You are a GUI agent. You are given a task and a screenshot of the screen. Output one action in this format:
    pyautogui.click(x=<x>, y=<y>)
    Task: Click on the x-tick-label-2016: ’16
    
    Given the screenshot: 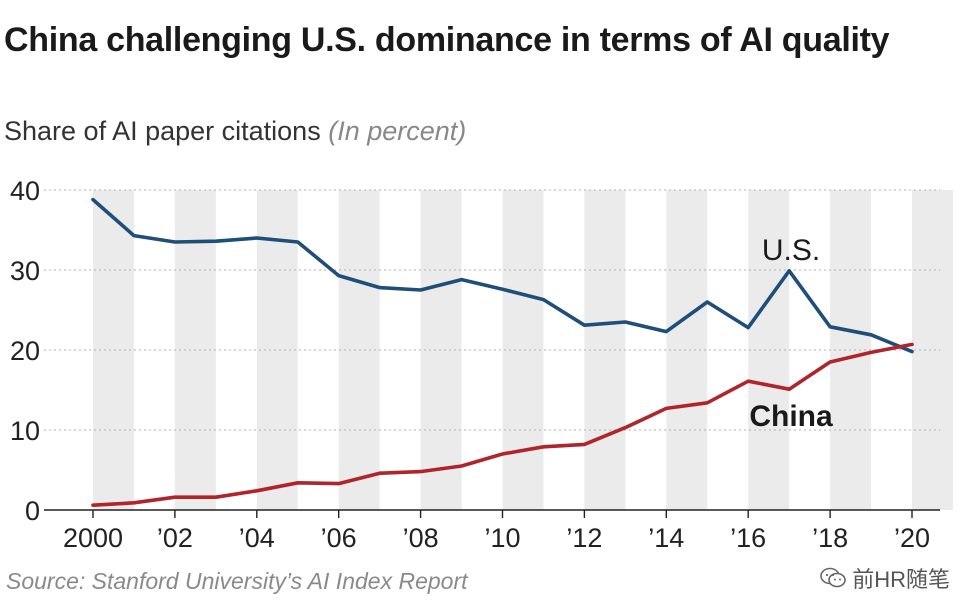 What is the action you would take?
    pyautogui.click(x=748, y=538)
    